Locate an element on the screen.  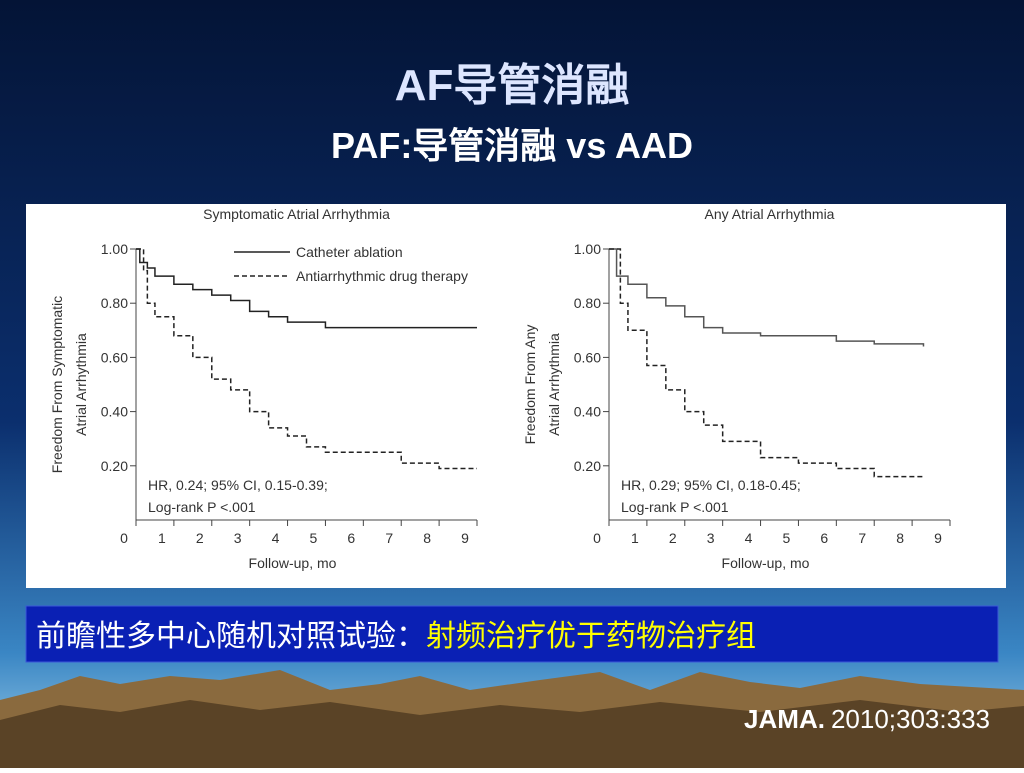
banner-white: 前瞻性多中心随机对照试验： is located at coordinates (231, 636).